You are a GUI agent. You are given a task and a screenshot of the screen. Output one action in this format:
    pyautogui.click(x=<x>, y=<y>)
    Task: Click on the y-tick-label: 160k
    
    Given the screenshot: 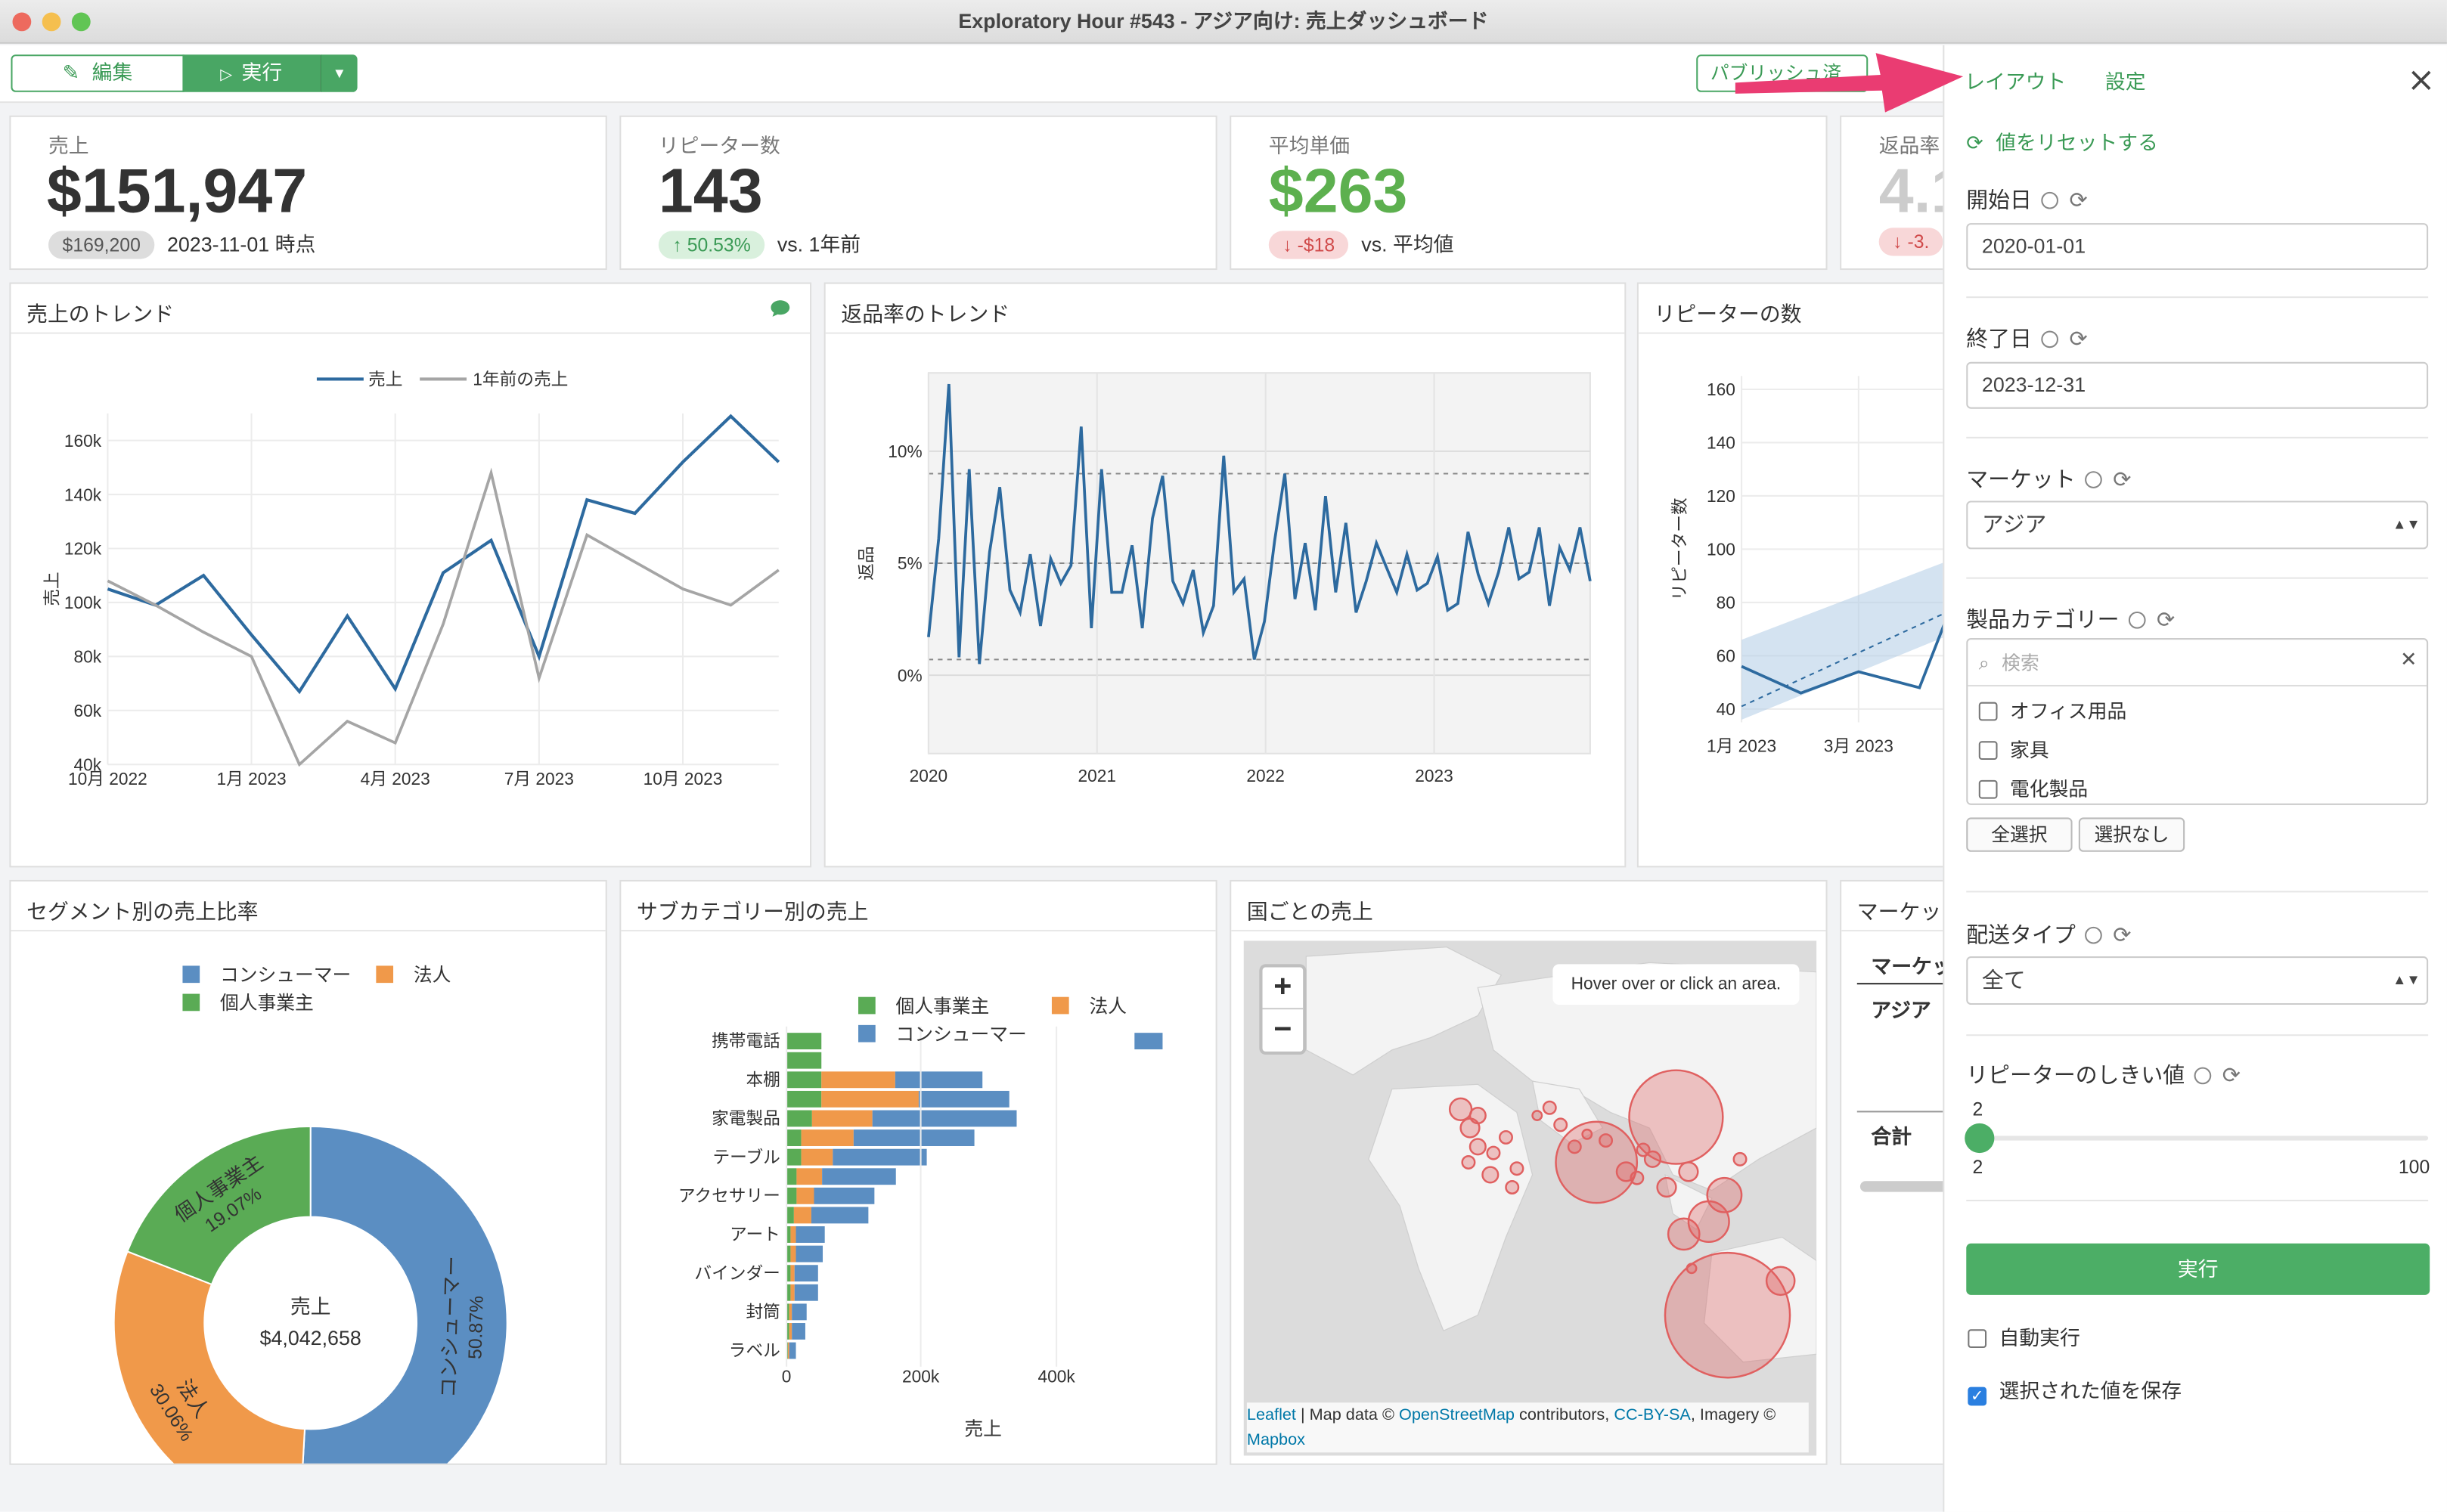 What is the action you would take?
    pyautogui.click(x=83, y=441)
    